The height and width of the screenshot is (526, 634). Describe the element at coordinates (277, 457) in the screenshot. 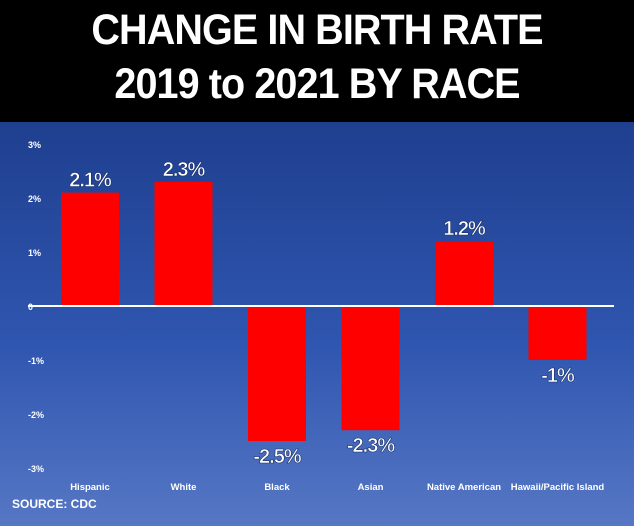

I see `data-label: -2.5%` at that location.